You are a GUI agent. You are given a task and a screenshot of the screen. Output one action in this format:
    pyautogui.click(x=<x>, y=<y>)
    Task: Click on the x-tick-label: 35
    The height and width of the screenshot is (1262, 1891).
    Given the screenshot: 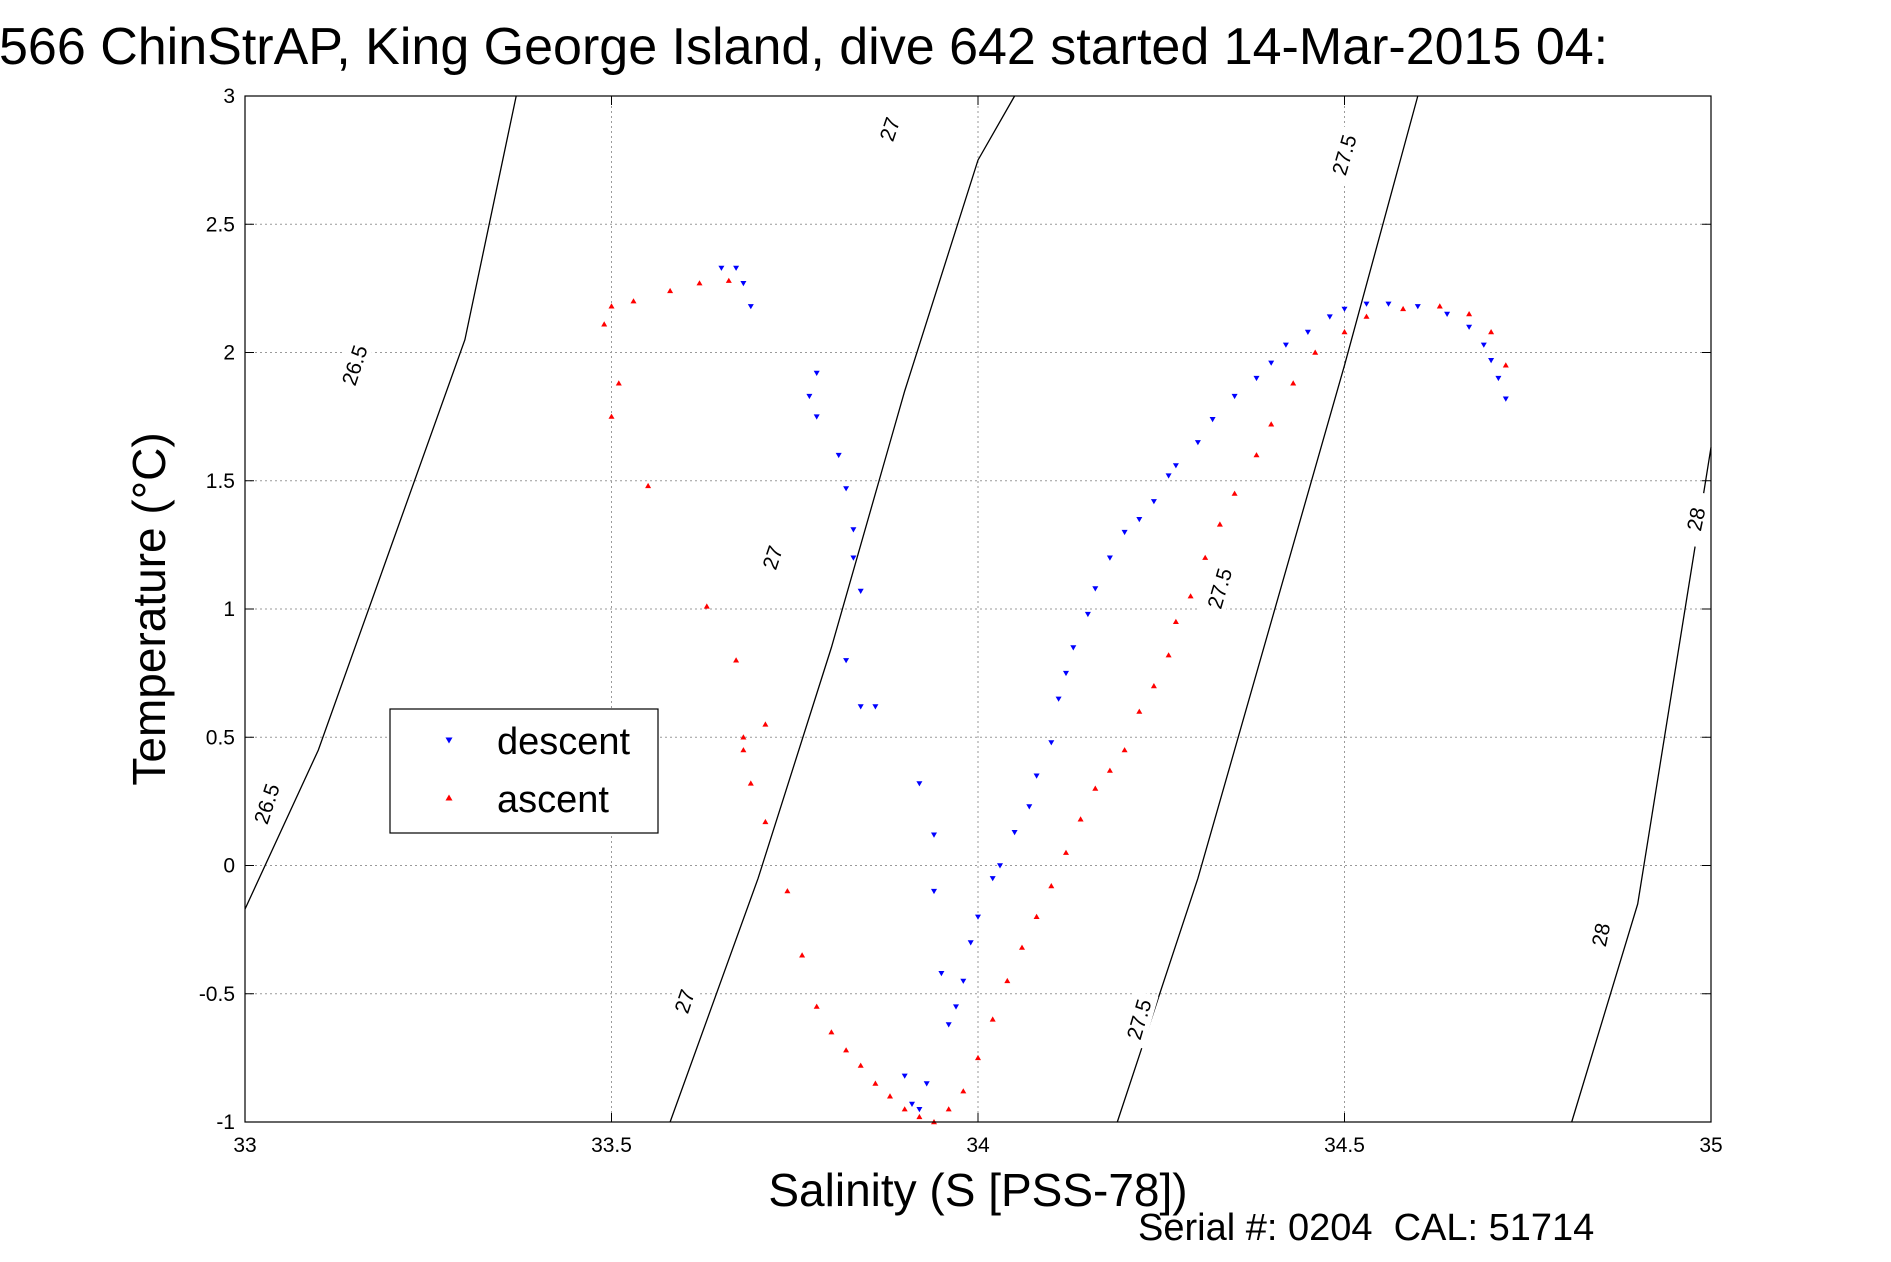 What is the action you would take?
    pyautogui.click(x=1710, y=1145)
    